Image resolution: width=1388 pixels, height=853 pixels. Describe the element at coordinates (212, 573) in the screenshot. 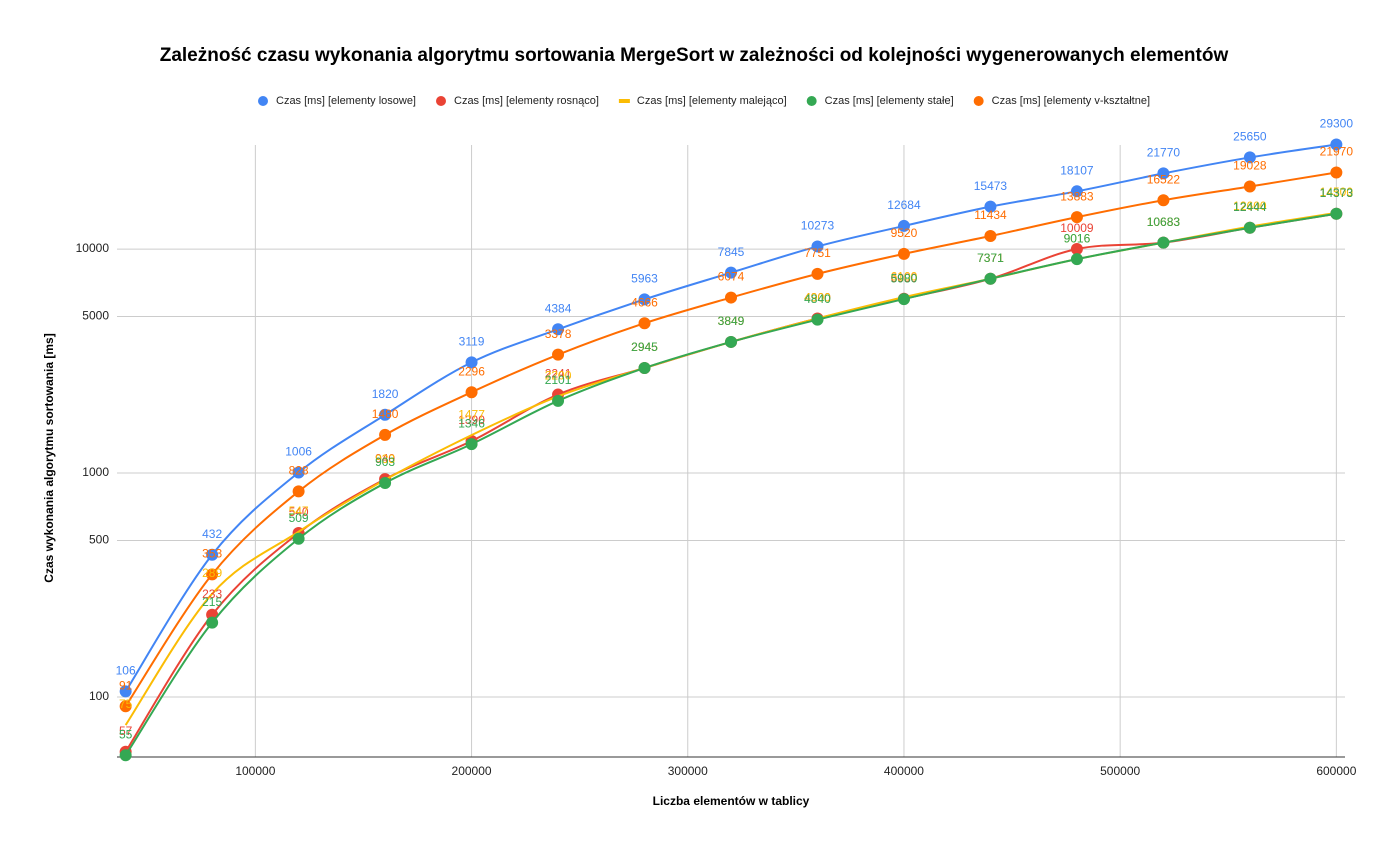

I see `data-label: 289` at that location.